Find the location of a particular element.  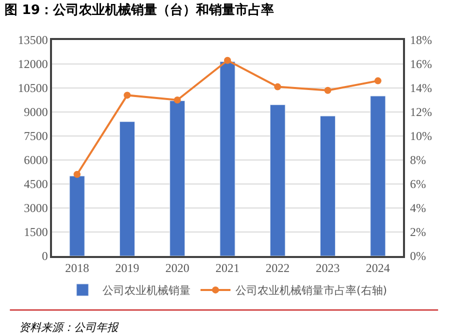

x-tick-label: 2021 is located at coordinates (228, 268).